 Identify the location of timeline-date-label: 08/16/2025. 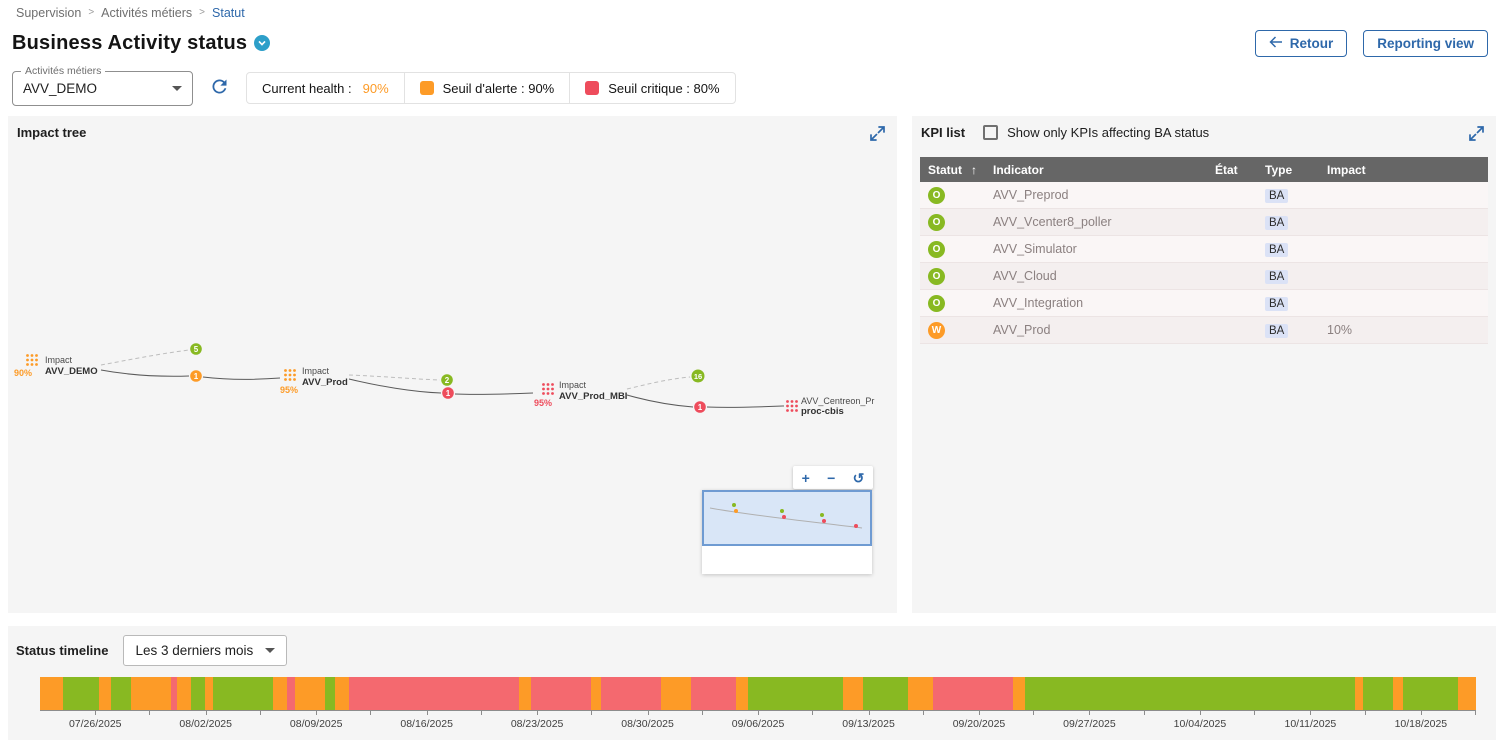
(427, 722).